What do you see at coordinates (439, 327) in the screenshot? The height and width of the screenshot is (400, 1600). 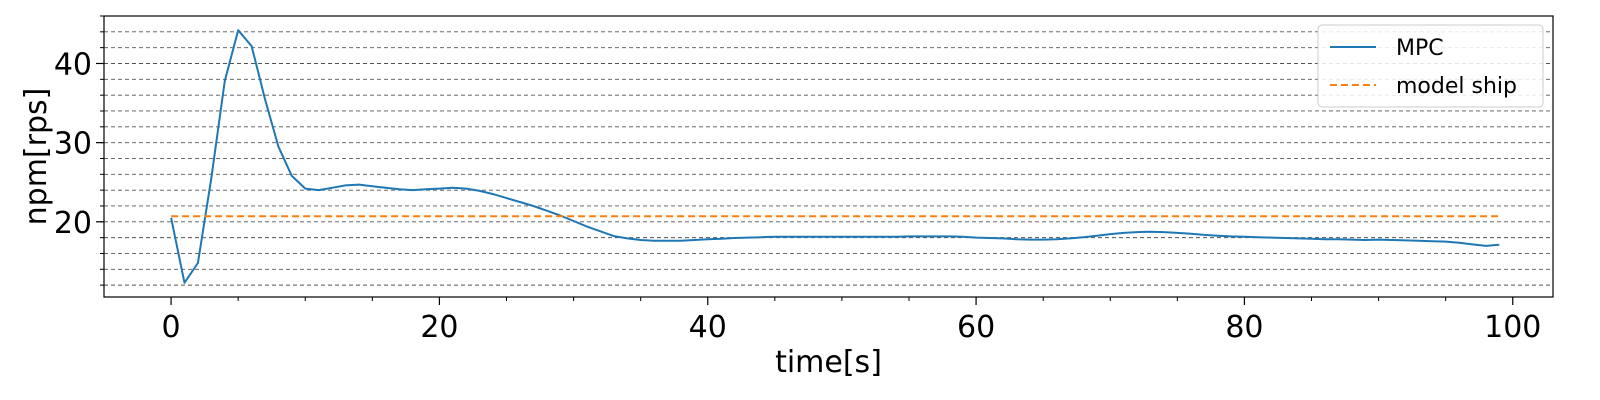 I see `x-tick-label: 20` at bounding box center [439, 327].